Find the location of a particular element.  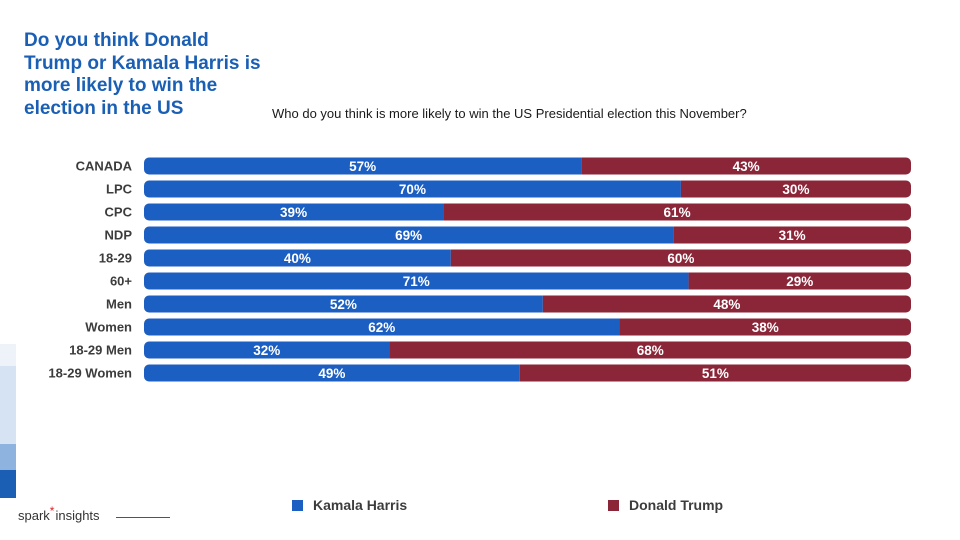

bar-row-canada: CANADA 57% 43% is located at coordinates (493, 166).